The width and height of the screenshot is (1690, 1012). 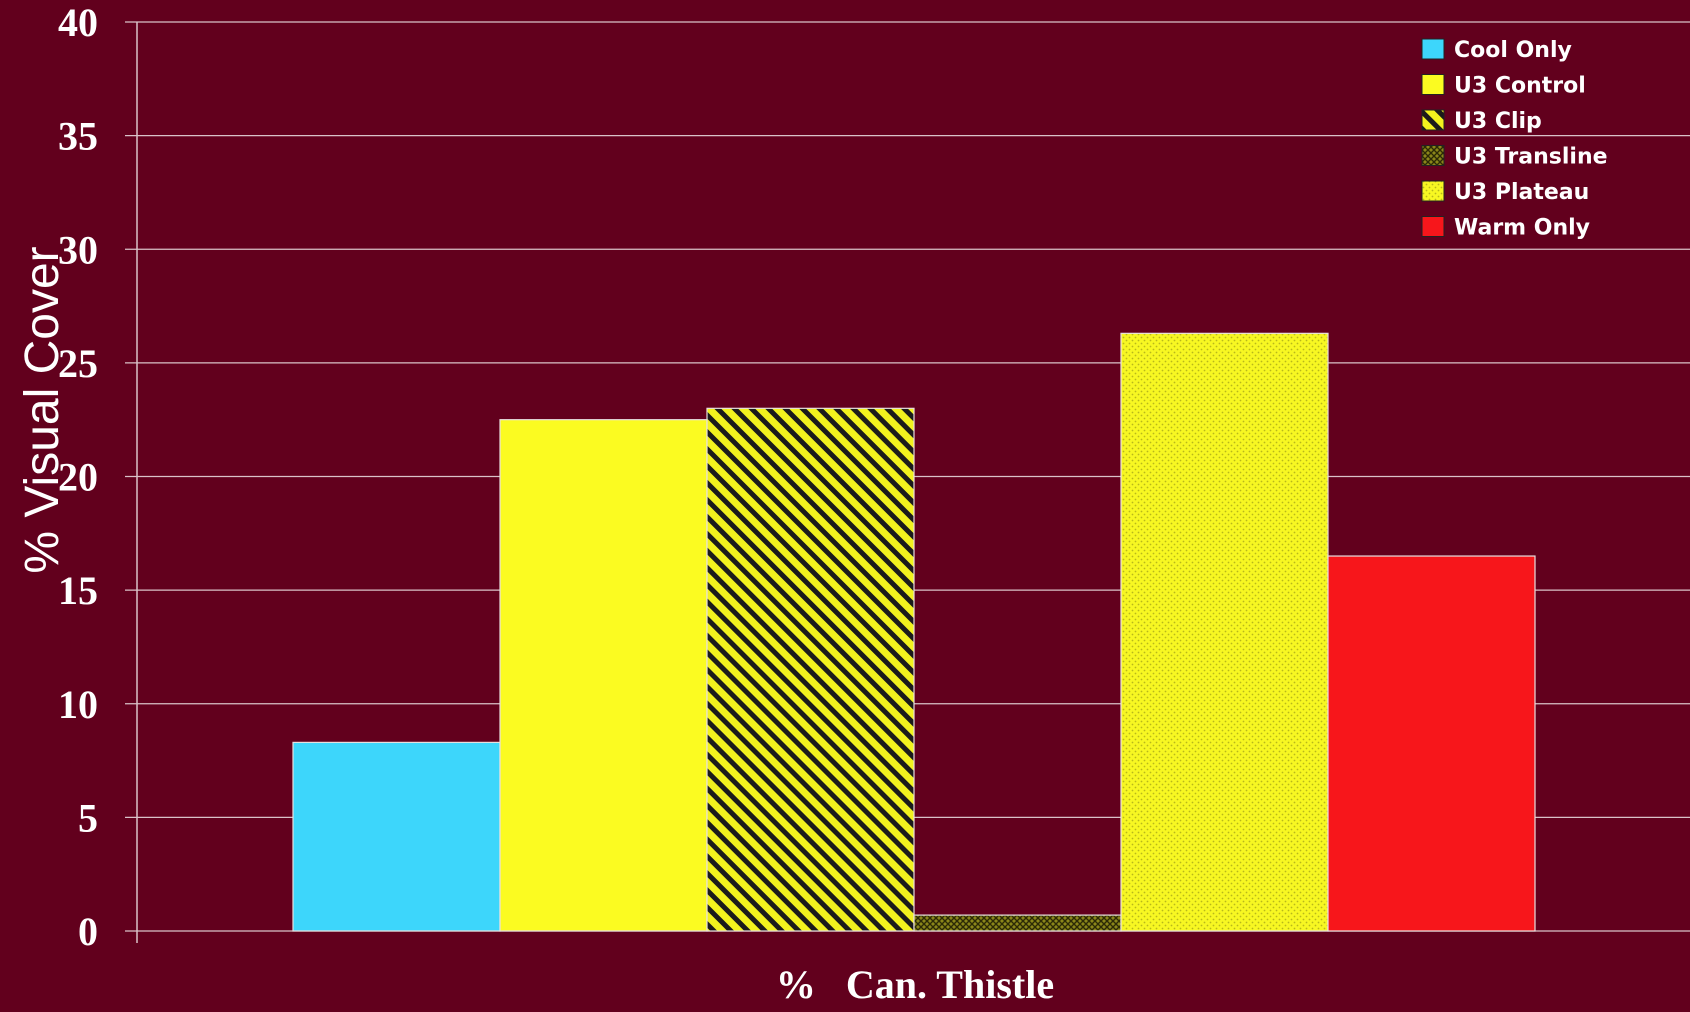 I want to click on y-axis-label: % Visual Cover, so click(x=42, y=409).